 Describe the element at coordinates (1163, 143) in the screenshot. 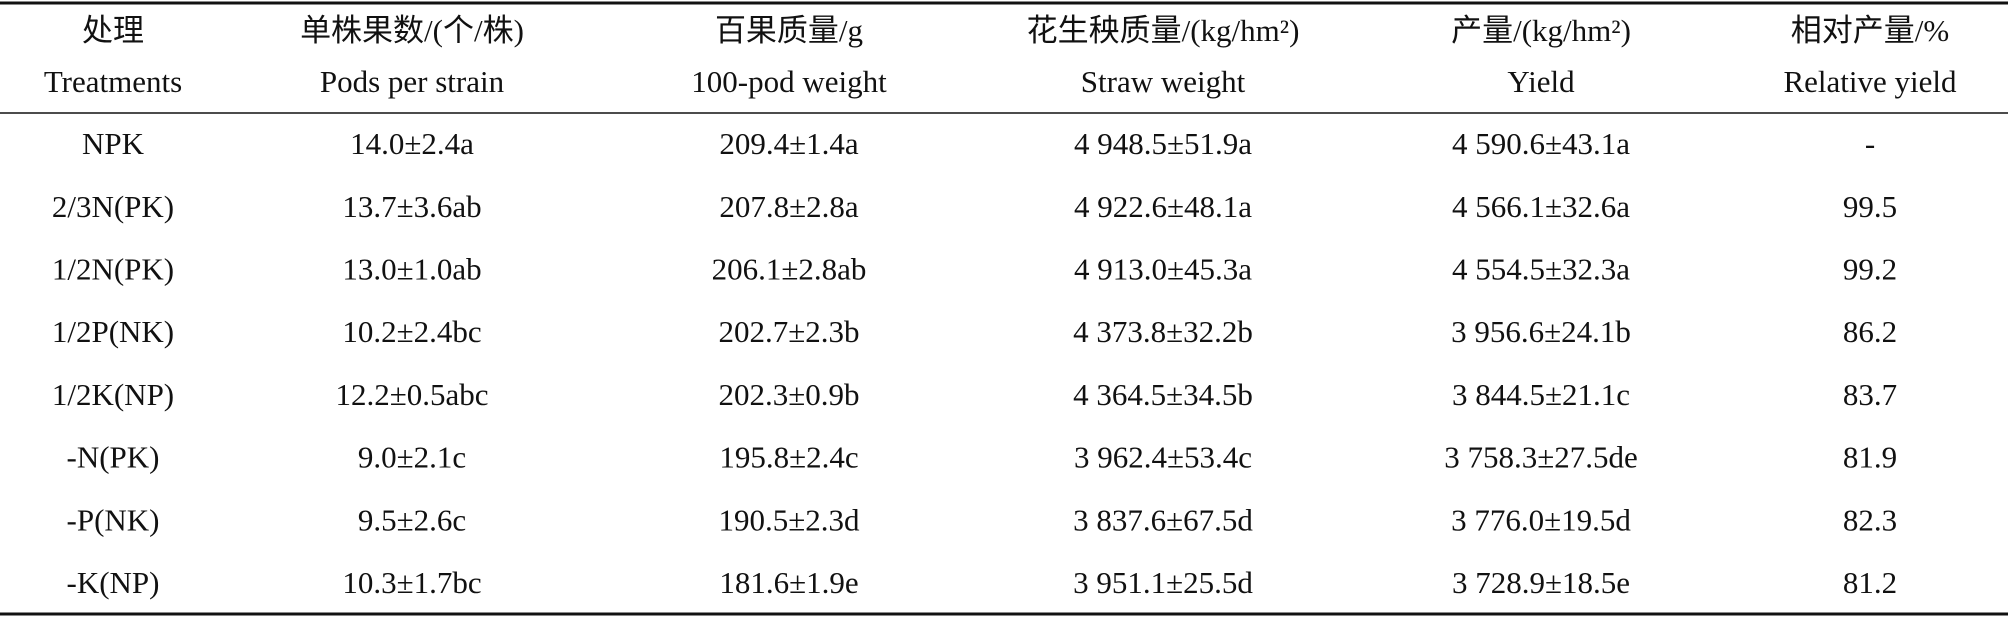

I see `cell: 4 948.5±51.9a` at that location.